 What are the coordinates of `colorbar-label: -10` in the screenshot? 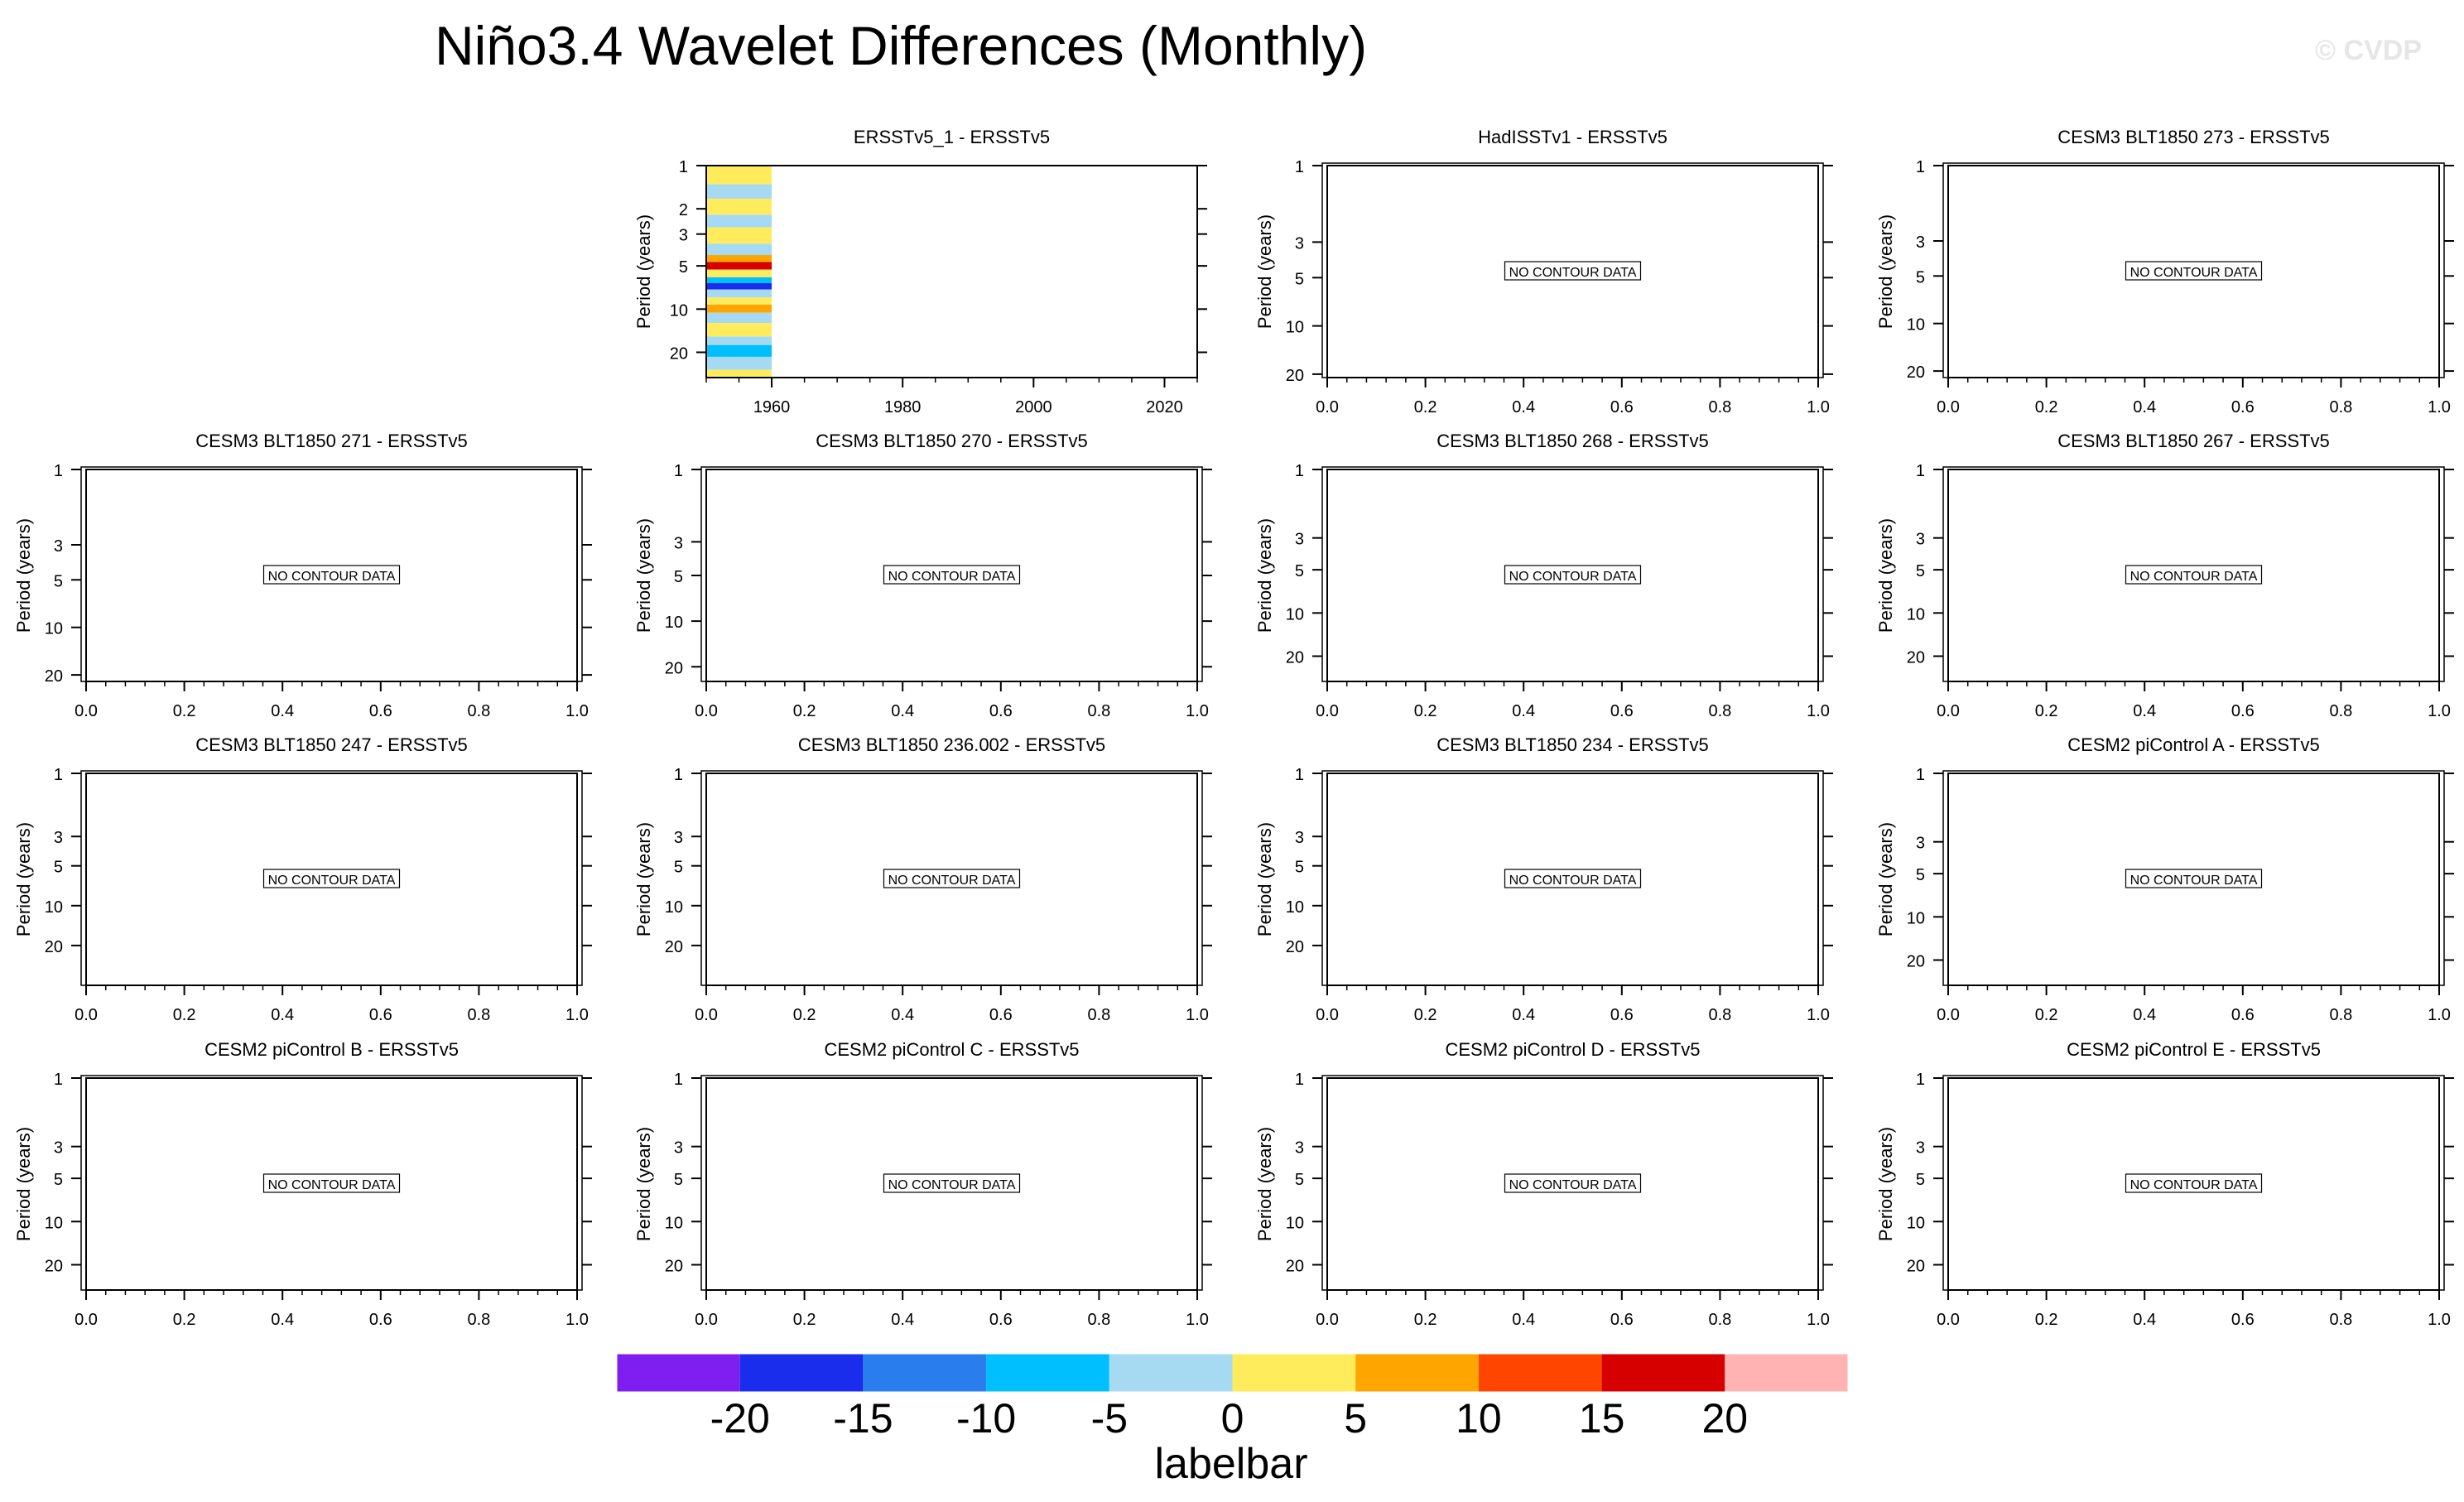 It's located at (986, 1418).